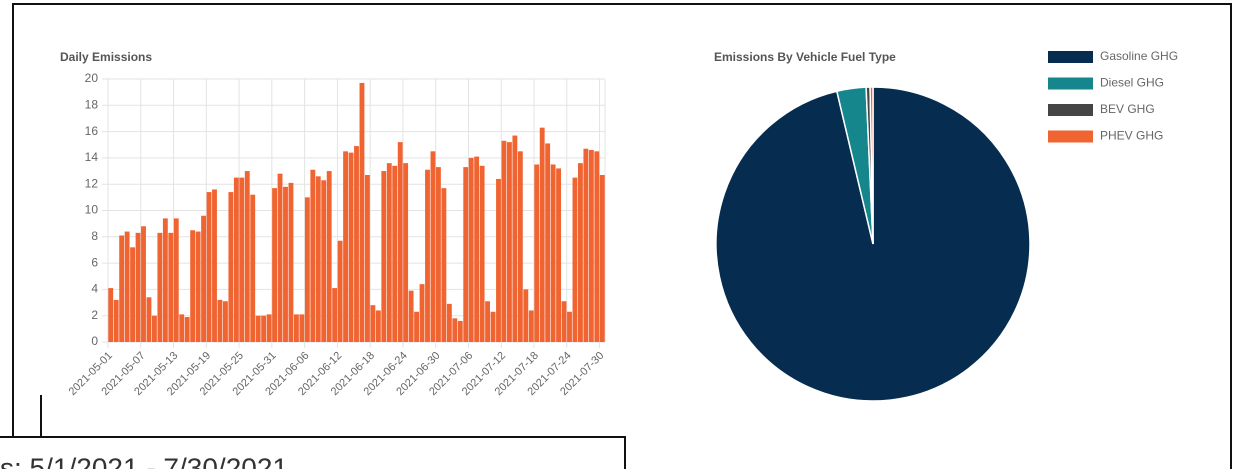 This screenshot has height=474, width=1238. I want to click on date-range: s: 5/1/2021 - 7/30/2021, so click(144, 460).